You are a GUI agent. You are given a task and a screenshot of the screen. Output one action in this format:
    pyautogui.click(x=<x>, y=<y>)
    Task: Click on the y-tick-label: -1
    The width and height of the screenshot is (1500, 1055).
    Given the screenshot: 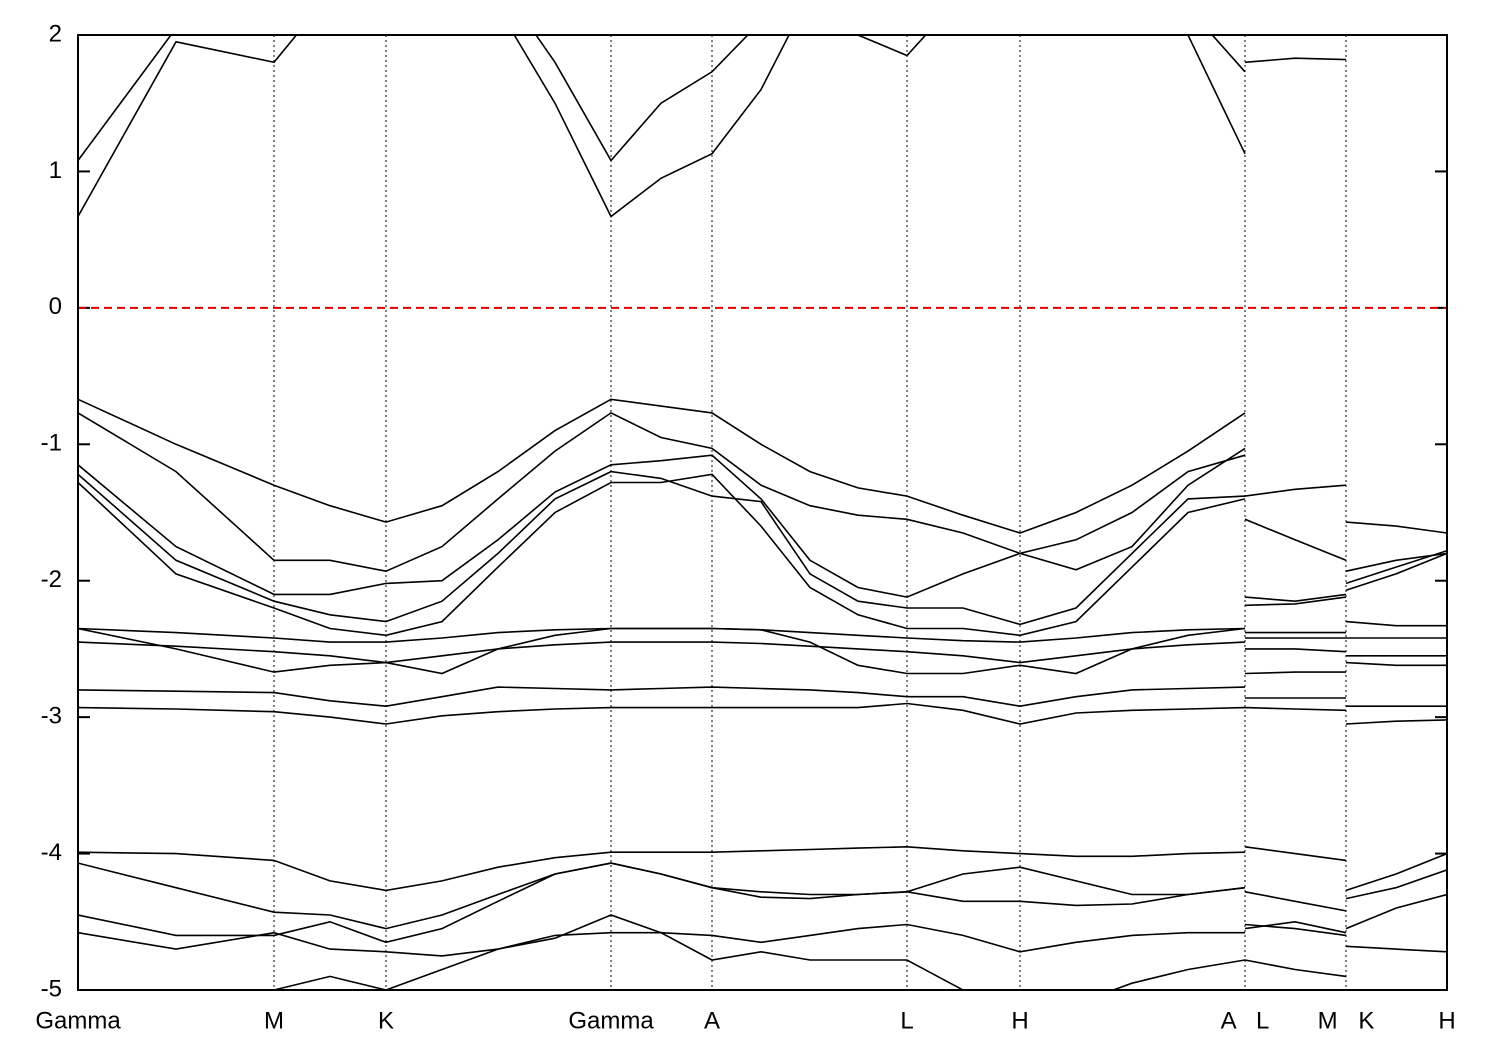 What is the action you would take?
    pyautogui.click(x=51, y=443)
    